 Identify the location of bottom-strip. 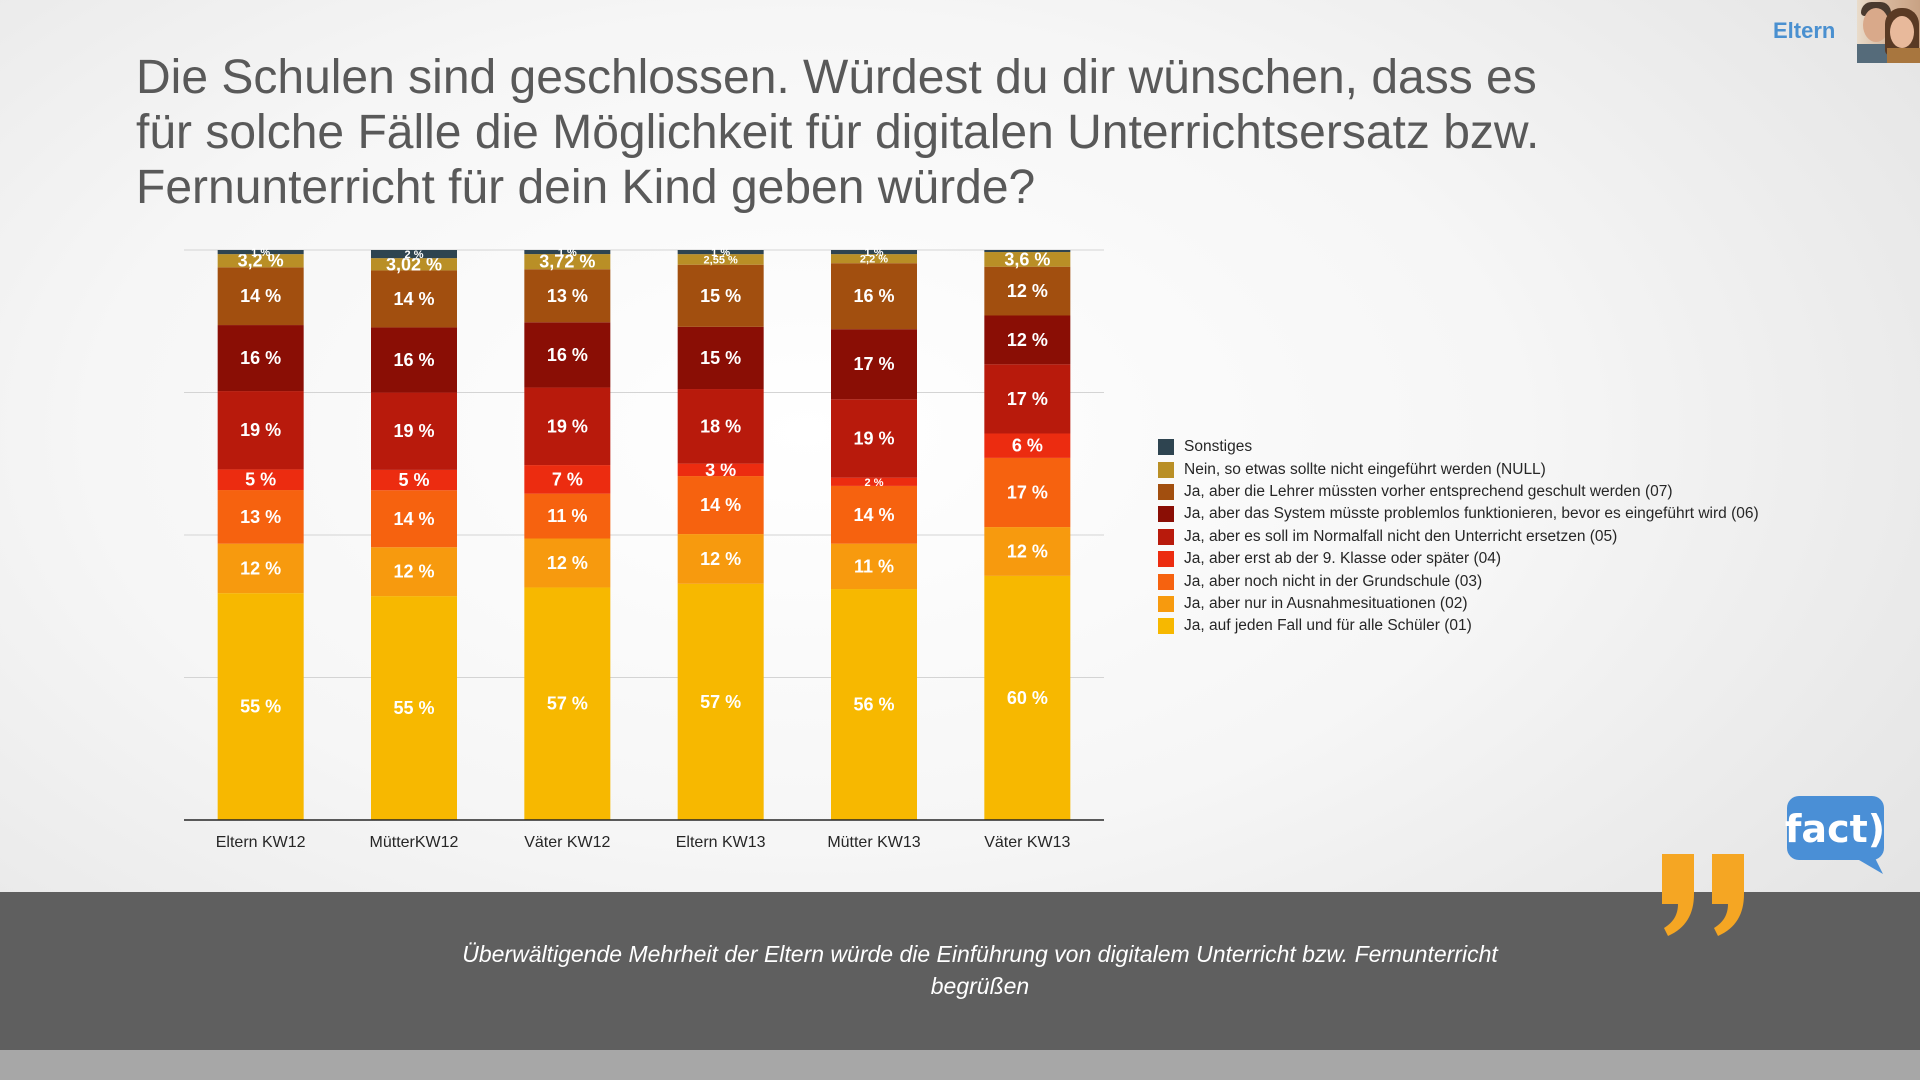
(960, 1065).